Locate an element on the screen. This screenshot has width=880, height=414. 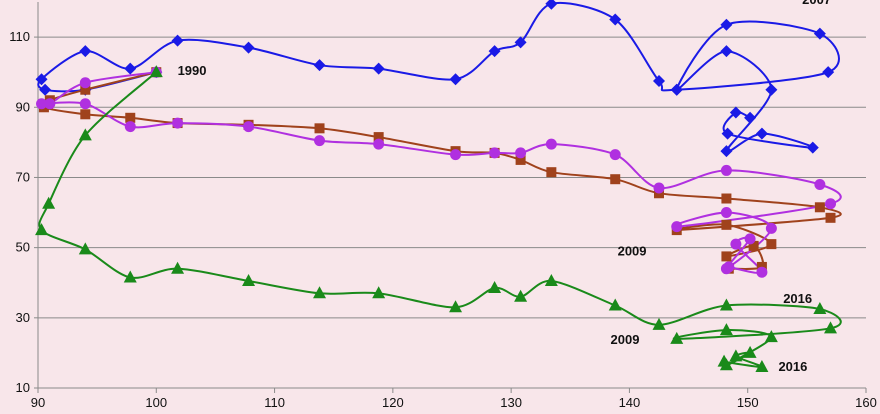
x-tick-label: 150 is located at coordinates (748, 402).